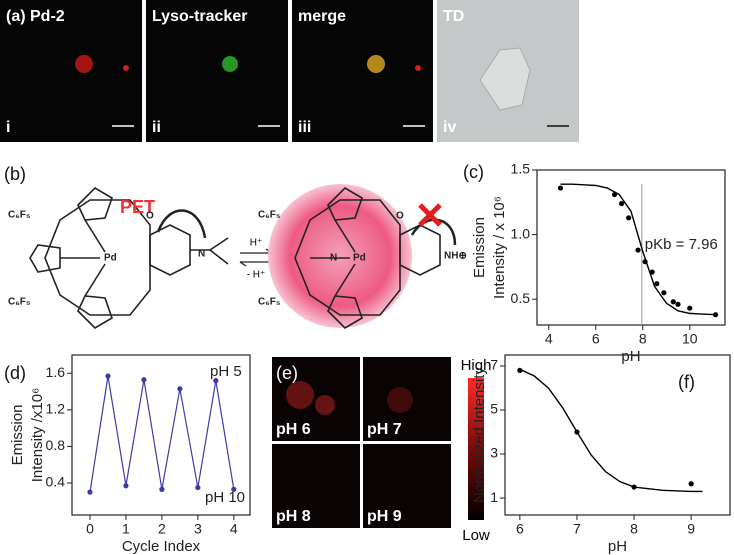 This screenshot has height=555, width=734. Describe the element at coordinates (293, 429) in the screenshot. I see `tile-label: pH 6` at that location.